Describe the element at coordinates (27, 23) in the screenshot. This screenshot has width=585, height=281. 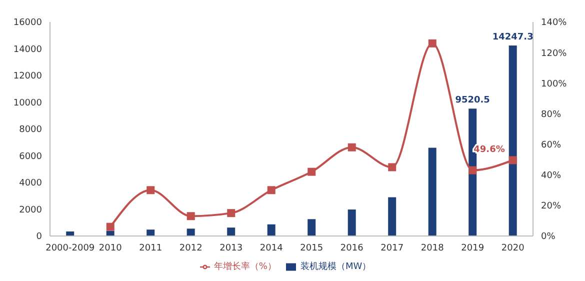
I see `y-tick-label: 16000` at that location.